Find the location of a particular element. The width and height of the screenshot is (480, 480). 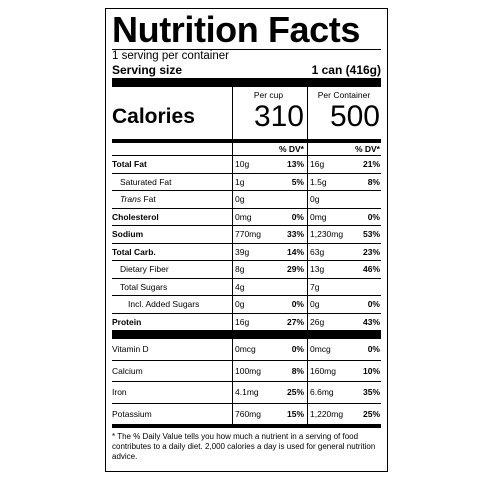

container-amount: 63g is located at coordinates (326, 251).